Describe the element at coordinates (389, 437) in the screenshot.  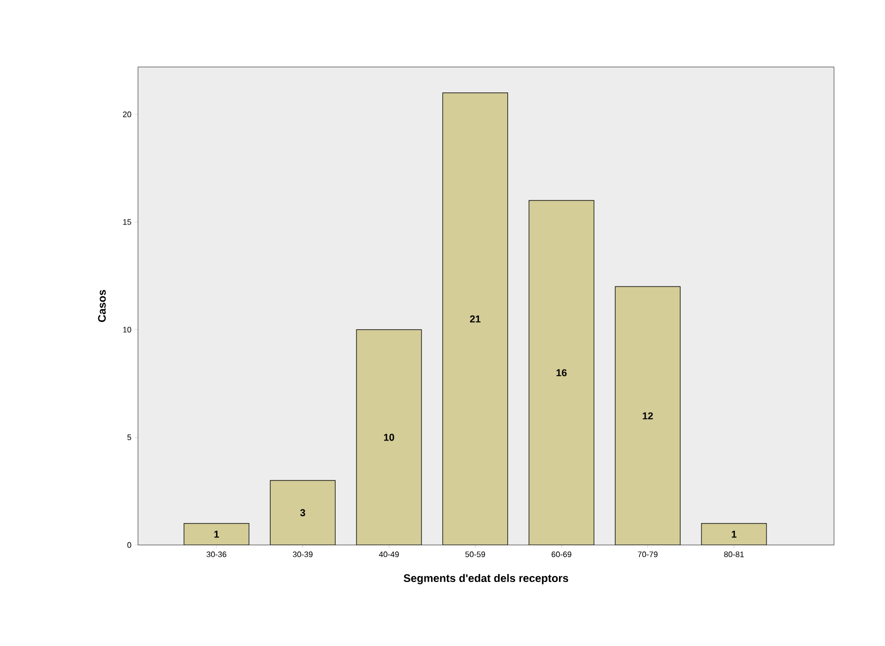
I see `data-label: 10` at that location.